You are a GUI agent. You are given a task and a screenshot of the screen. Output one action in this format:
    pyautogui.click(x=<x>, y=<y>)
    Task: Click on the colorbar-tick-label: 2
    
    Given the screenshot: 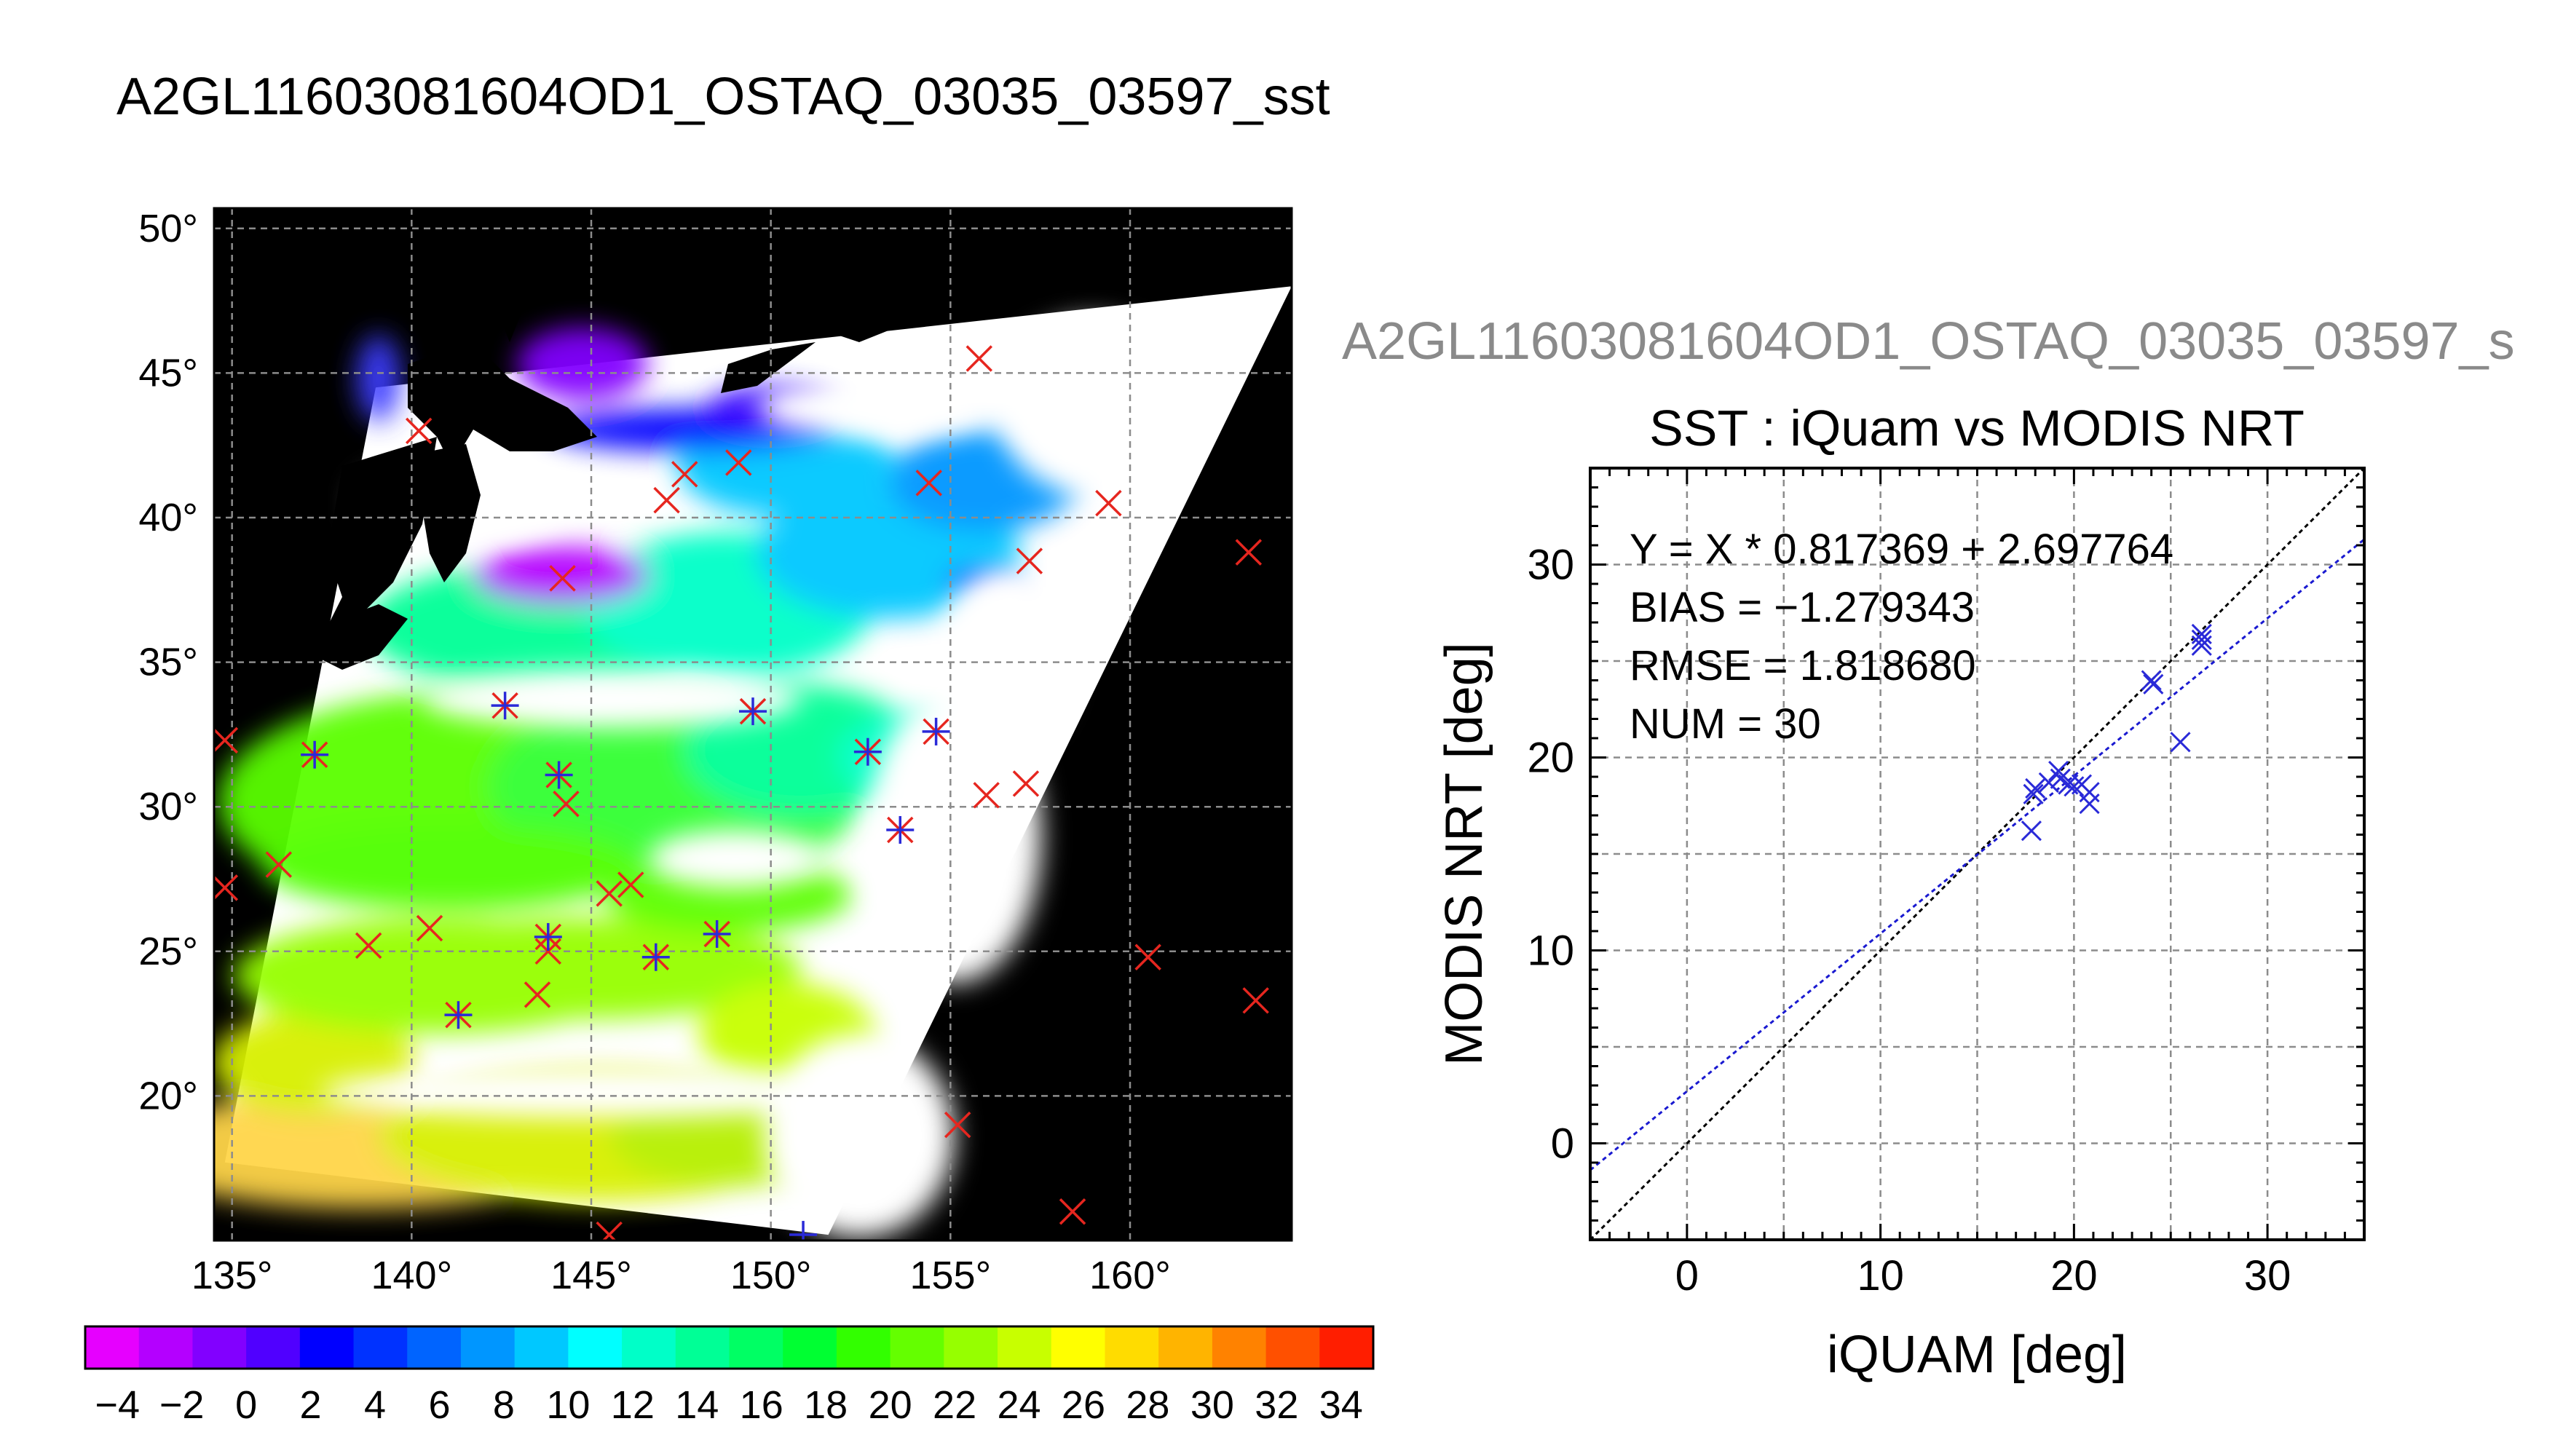 What is the action you would take?
    pyautogui.click(x=311, y=1405)
    